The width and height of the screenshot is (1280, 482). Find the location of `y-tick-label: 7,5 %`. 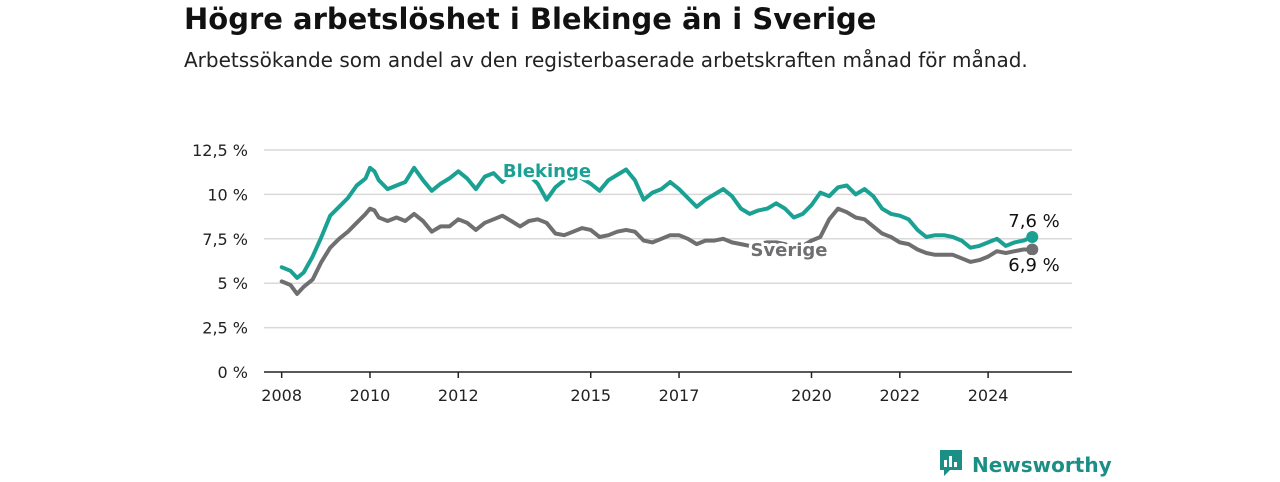

y-tick-label: 7,5 % is located at coordinates (225, 239).